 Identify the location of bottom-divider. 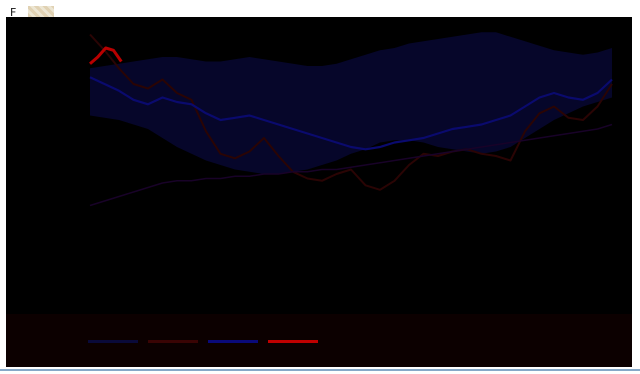
(320, 370).